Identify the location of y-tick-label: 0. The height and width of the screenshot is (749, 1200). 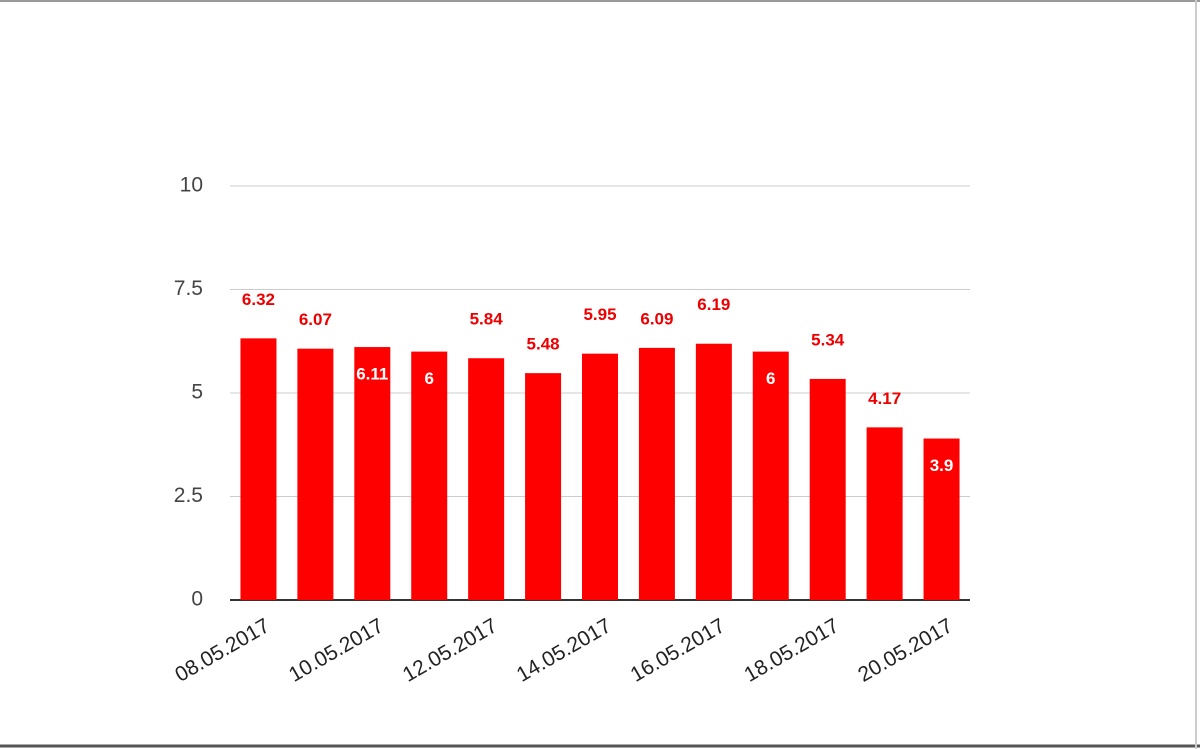
(197, 599).